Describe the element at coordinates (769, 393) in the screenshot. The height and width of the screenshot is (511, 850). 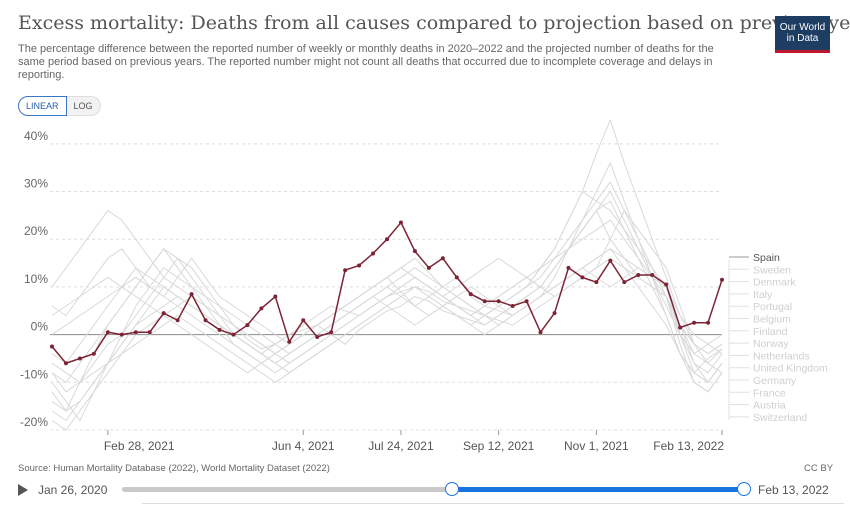
I see `legend-label-france: France` at that location.